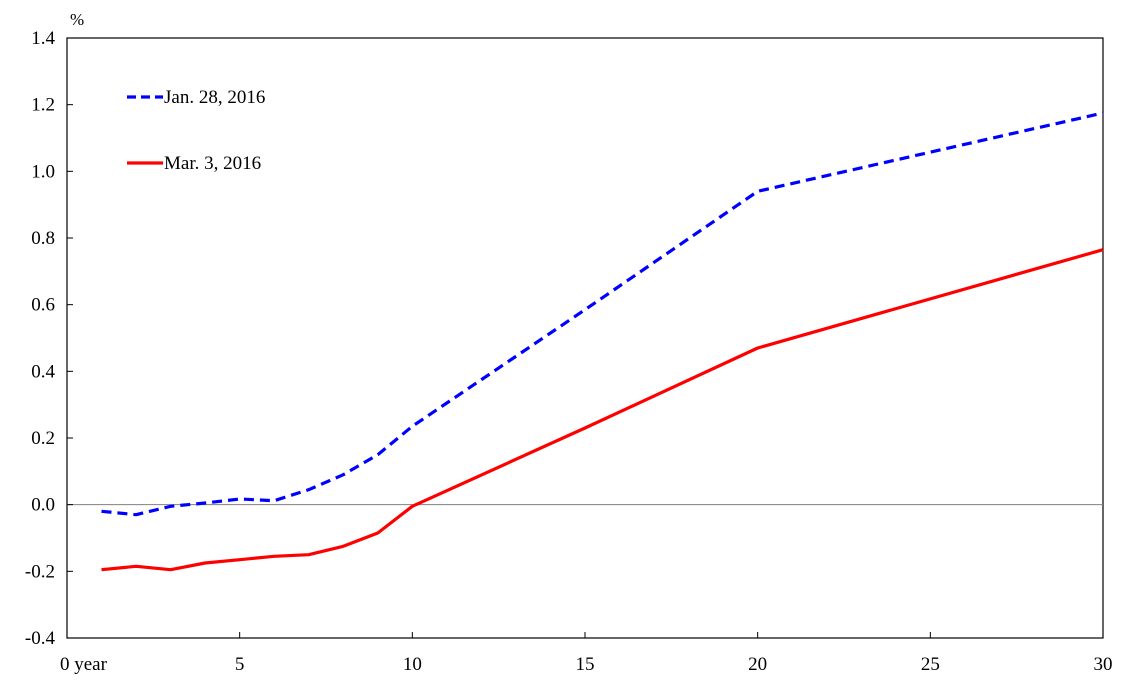  What do you see at coordinates (1103, 664) in the screenshot?
I see `x-tick-label: 30` at bounding box center [1103, 664].